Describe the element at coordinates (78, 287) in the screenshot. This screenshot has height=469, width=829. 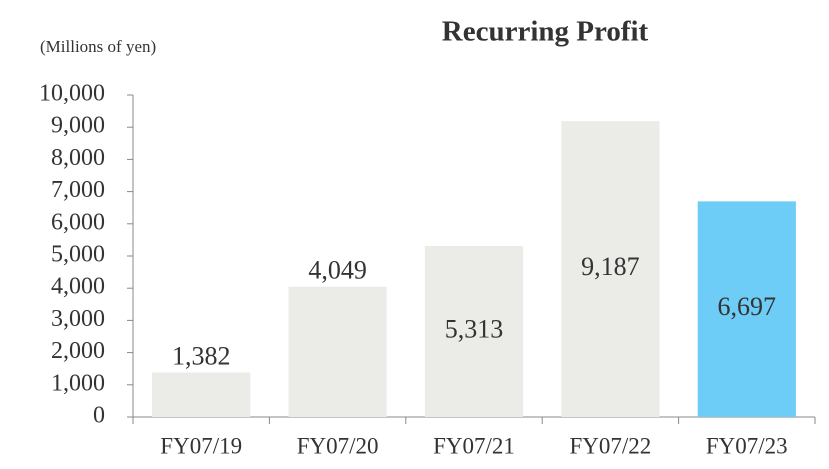
I see `y-tick-label: 4,000` at that location.